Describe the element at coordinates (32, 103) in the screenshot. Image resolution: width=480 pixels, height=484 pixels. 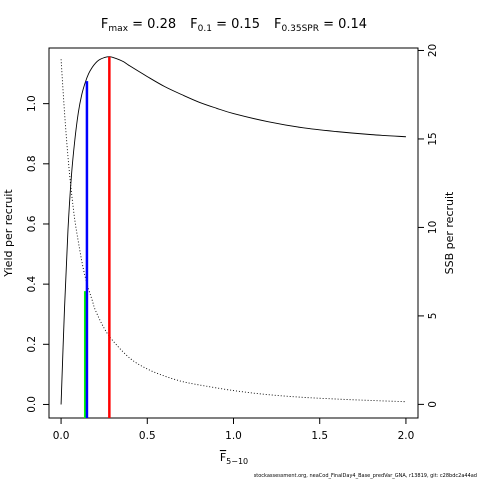
I see `y-left-tick-label: 1.0` at that location.